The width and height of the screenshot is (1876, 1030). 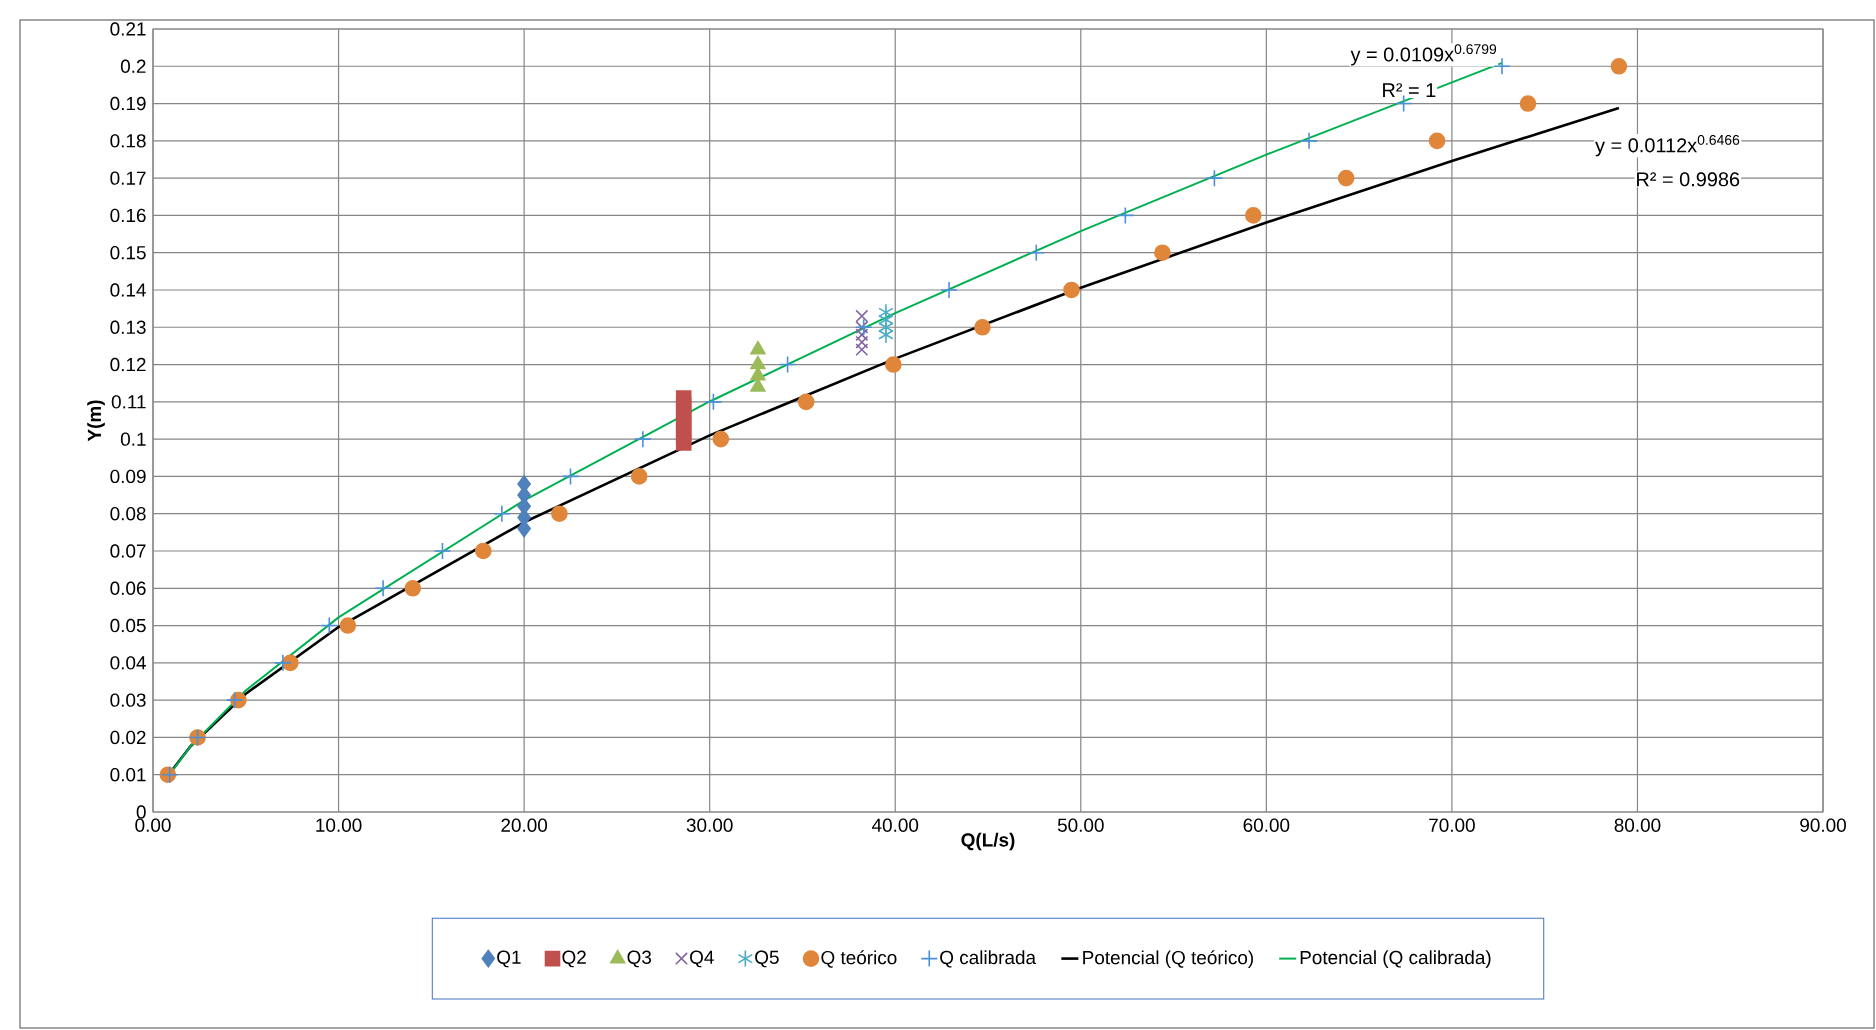 What do you see at coordinates (141, 812) in the screenshot?
I see `y-tick-label: 0` at bounding box center [141, 812].